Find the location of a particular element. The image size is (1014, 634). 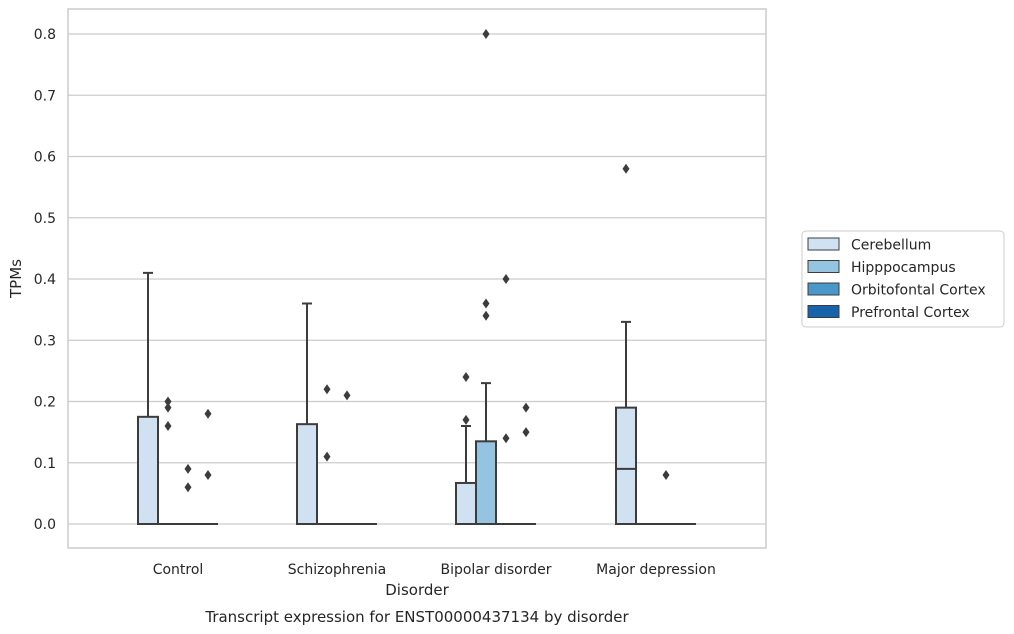

y-tick-label: 0.4 is located at coordinates (45, 280).